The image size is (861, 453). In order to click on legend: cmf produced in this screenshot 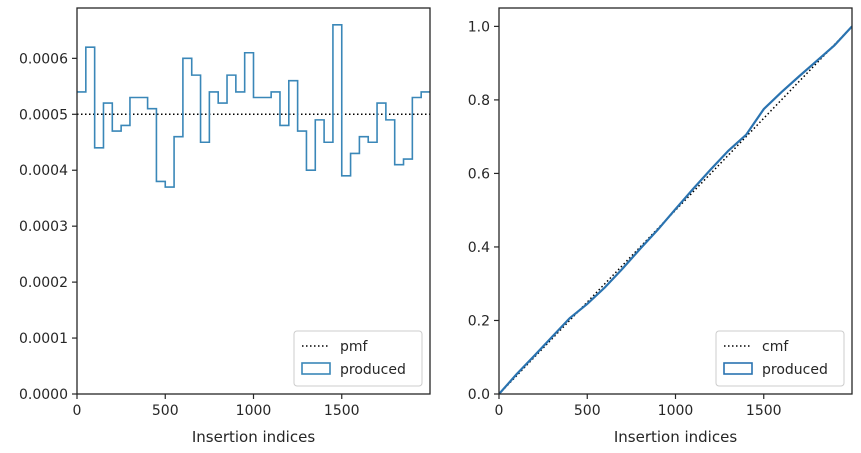, I will do `click(780, 358)`.